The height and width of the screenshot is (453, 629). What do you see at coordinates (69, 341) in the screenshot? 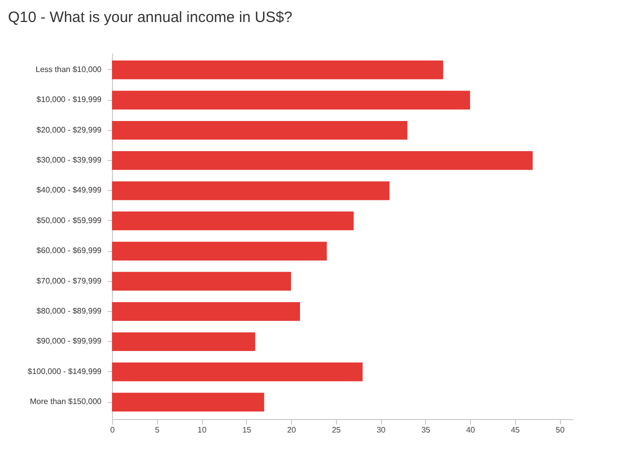
I see `y-tick-label: $90,000 - $99,999` at bounding box center [69, 341].